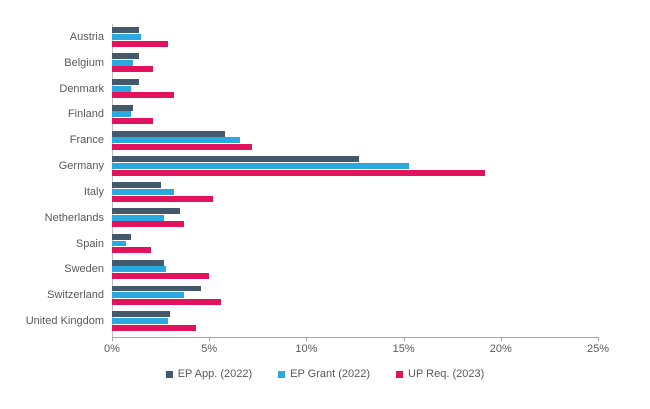 This screenshot has height=409, width=650. I want to click on y-axis-line, so click(112, 180).